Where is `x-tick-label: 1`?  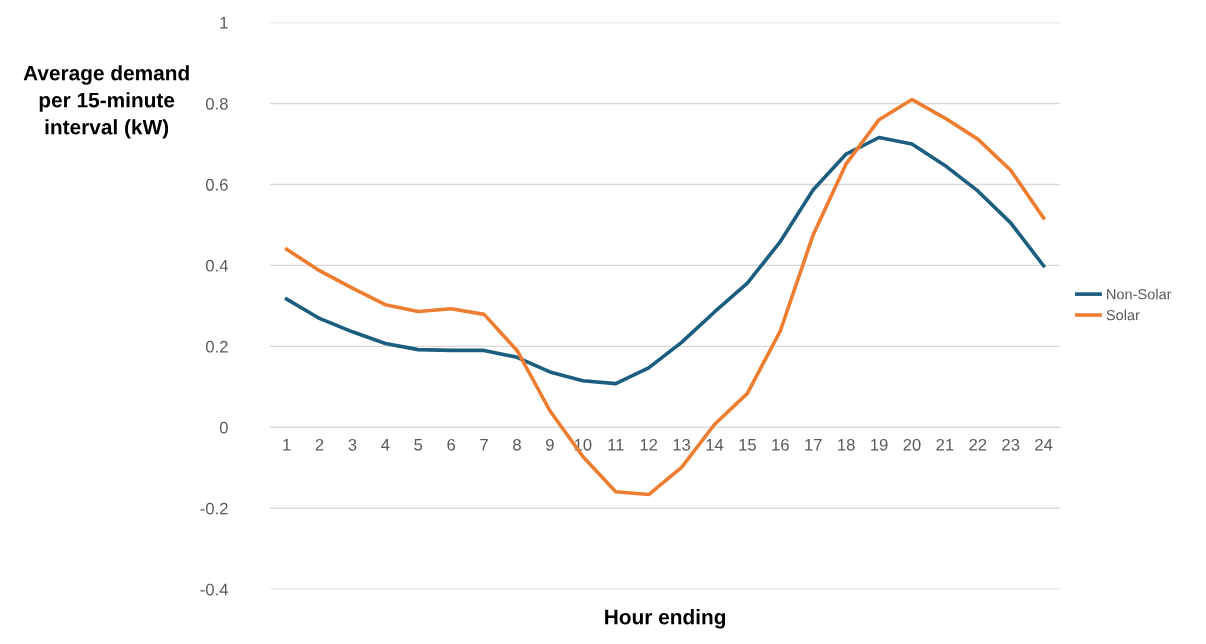 x-tick-label: 1 is located at coordinates (287, 445).